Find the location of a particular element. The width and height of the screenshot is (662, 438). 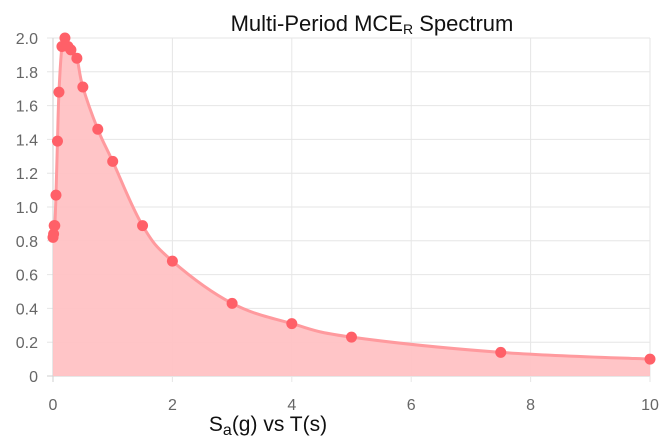

y-tick-label: 0.2 is located at coordinates (27, 343).